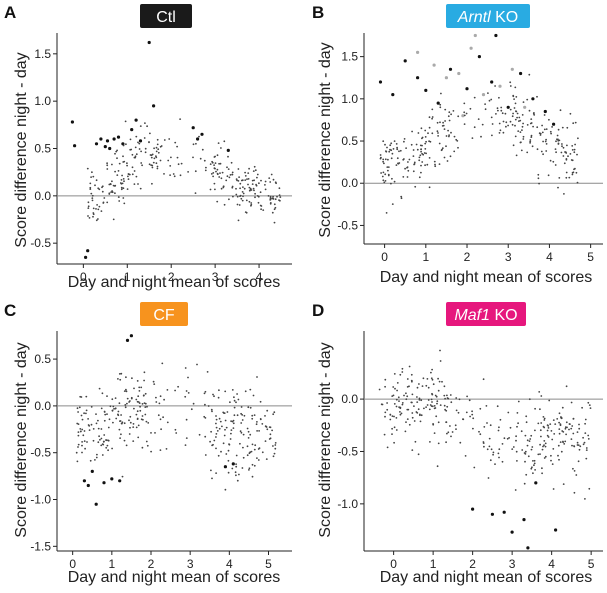 The height and width of the screenshot is (593, 607). I want to click on y-tick-label: -0.5, so click(347, 451).